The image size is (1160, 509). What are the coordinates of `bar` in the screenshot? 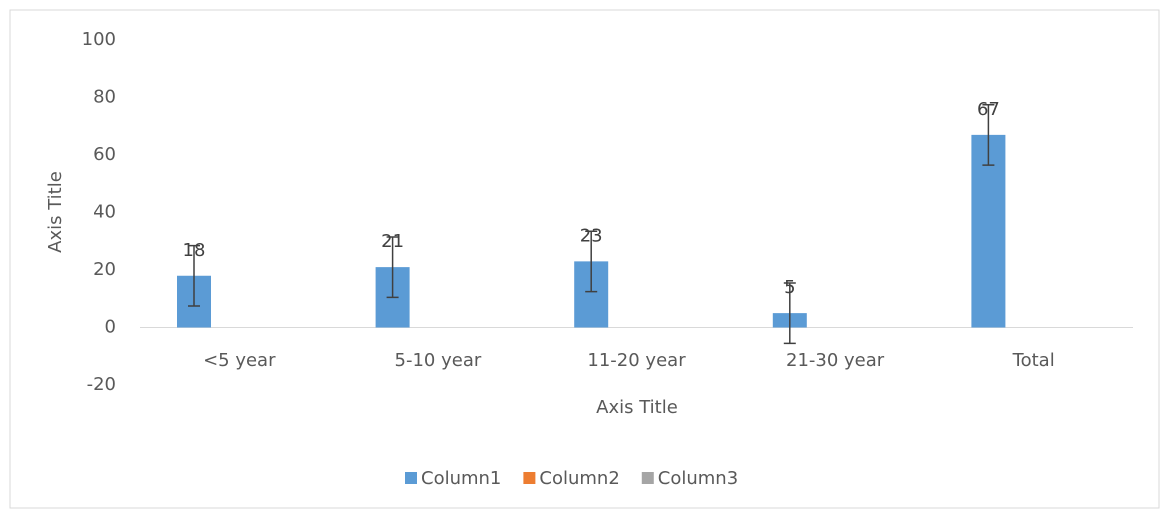 It's located at (988, 231).